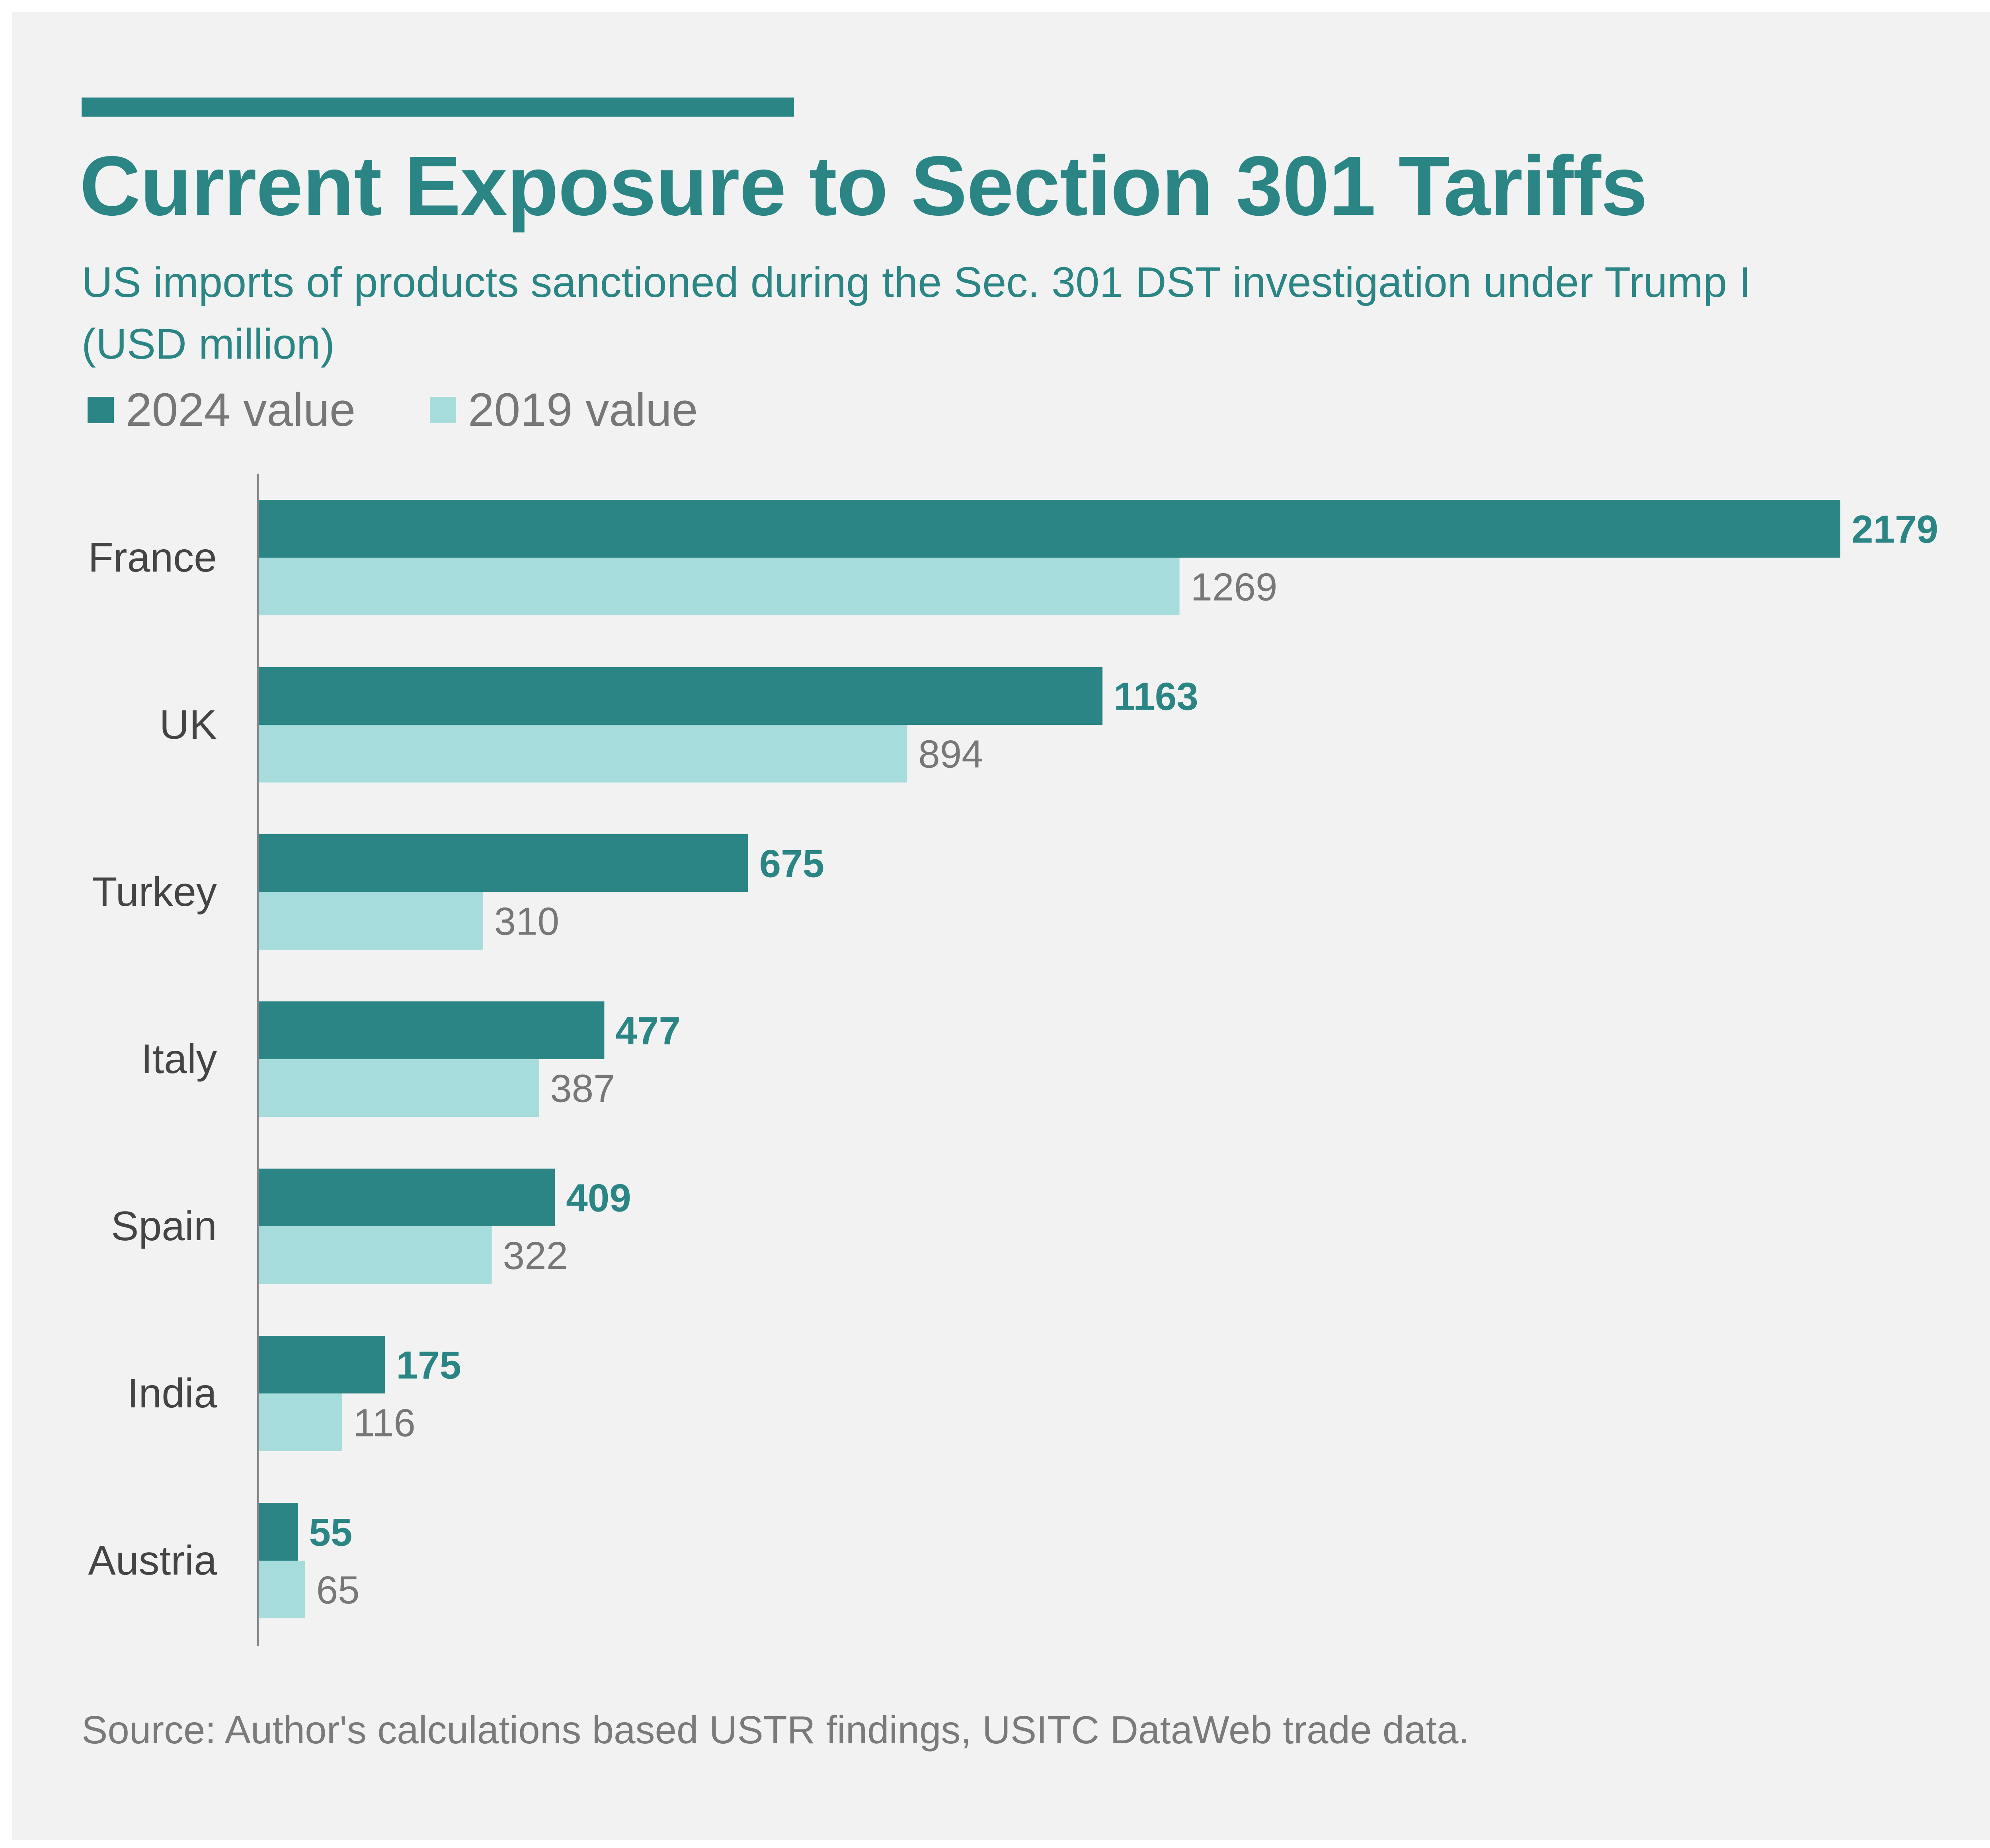 This screenshot has height=1848, width=1990. What do you see at coordinates (583, 754) in the screenshot?
I see `bar-2019-uk` at bounding box center [583, 754].